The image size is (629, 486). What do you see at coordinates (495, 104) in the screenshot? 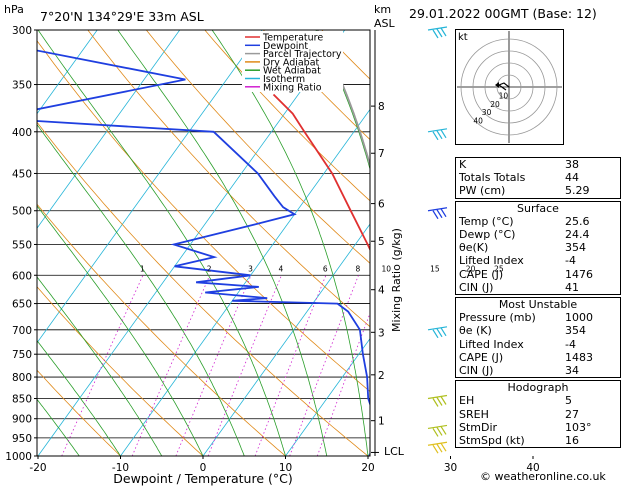
I see `hodograph-ring-label: 20` at bounding box center [495, 104].